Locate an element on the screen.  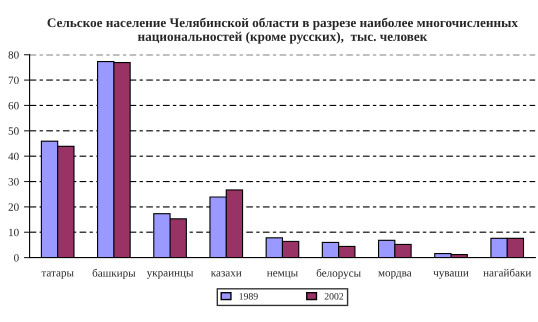
y-tick-label: 80 is located at coordinates (13, 55).